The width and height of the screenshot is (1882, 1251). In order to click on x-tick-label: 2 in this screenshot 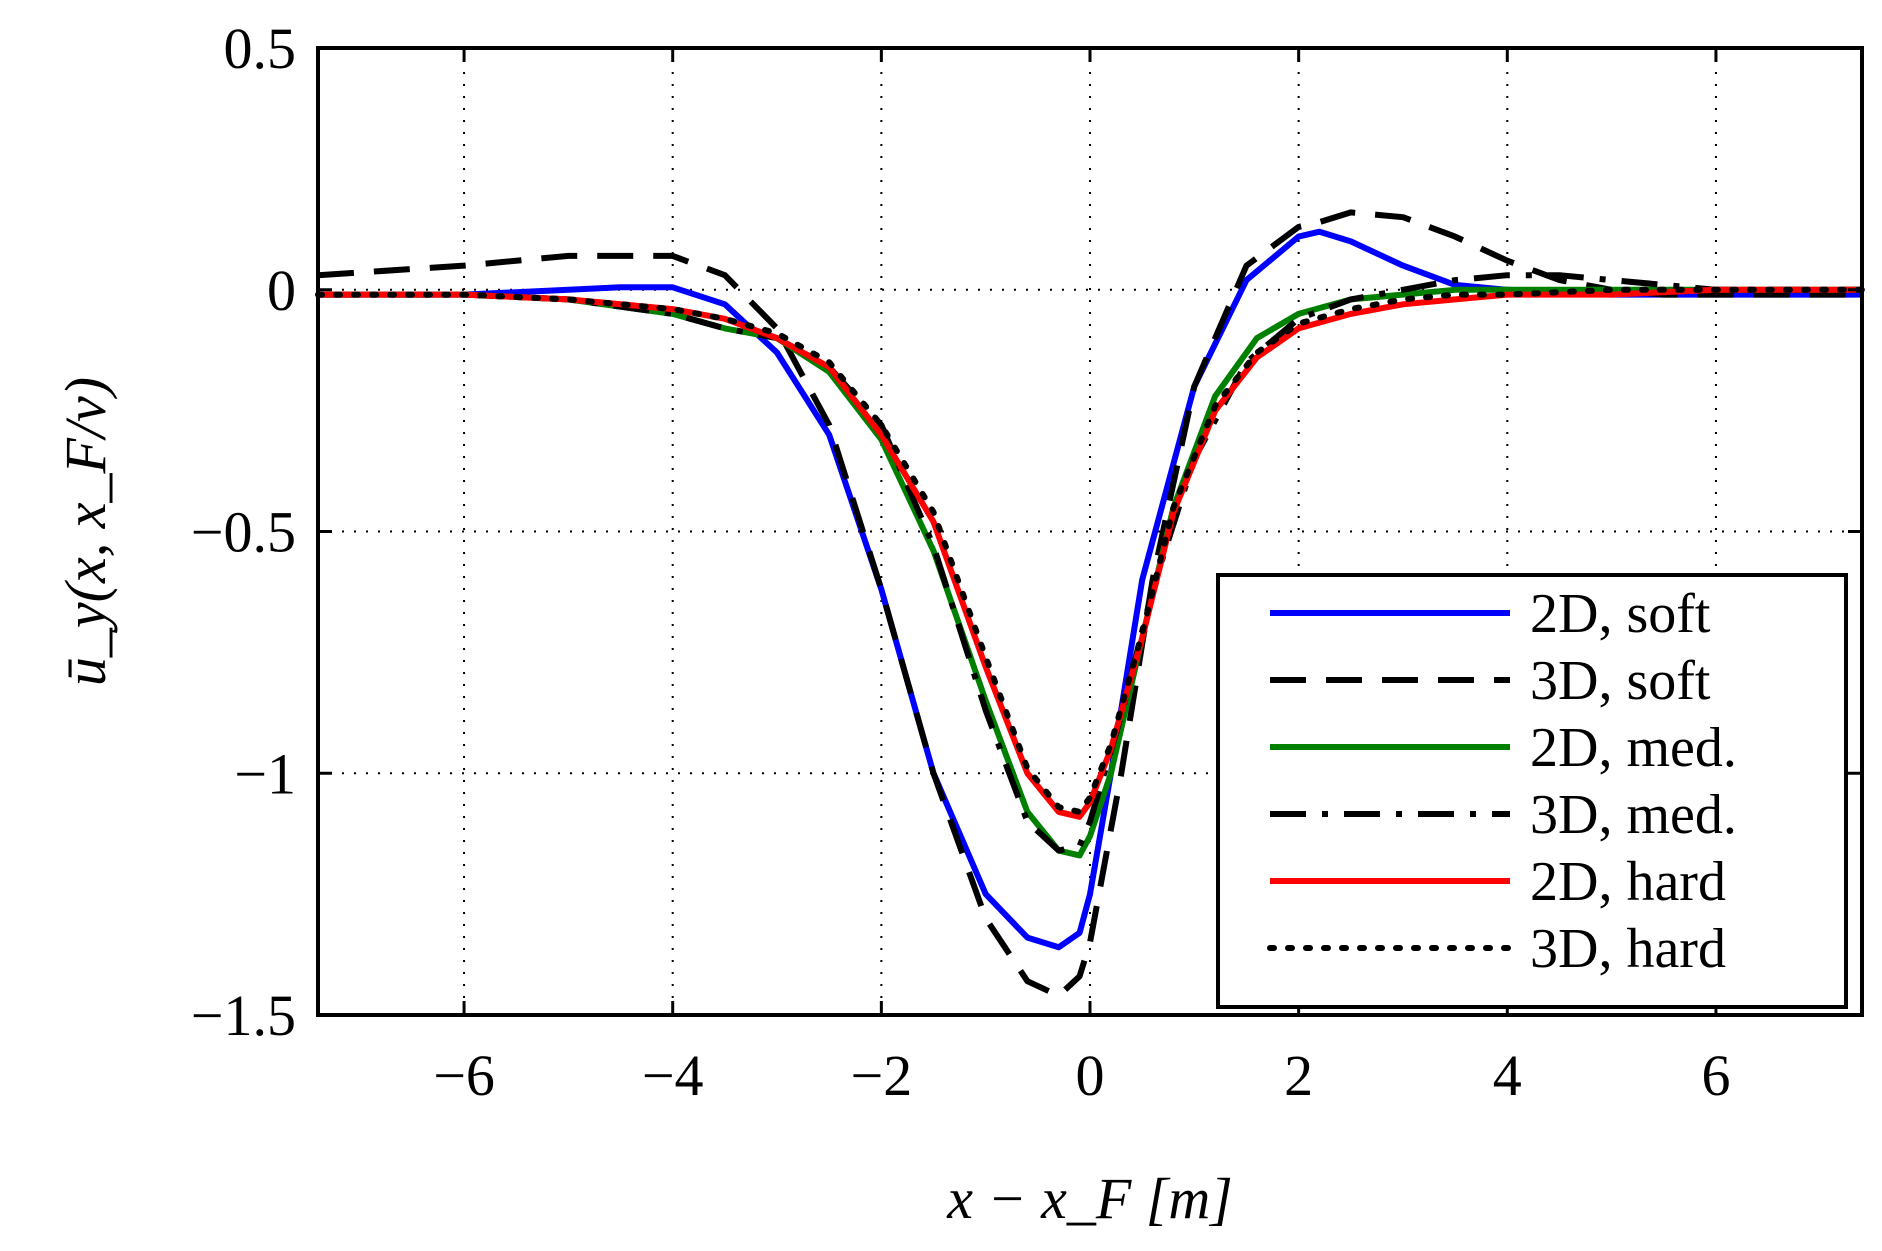, I will do `click(1298, 1075)`.